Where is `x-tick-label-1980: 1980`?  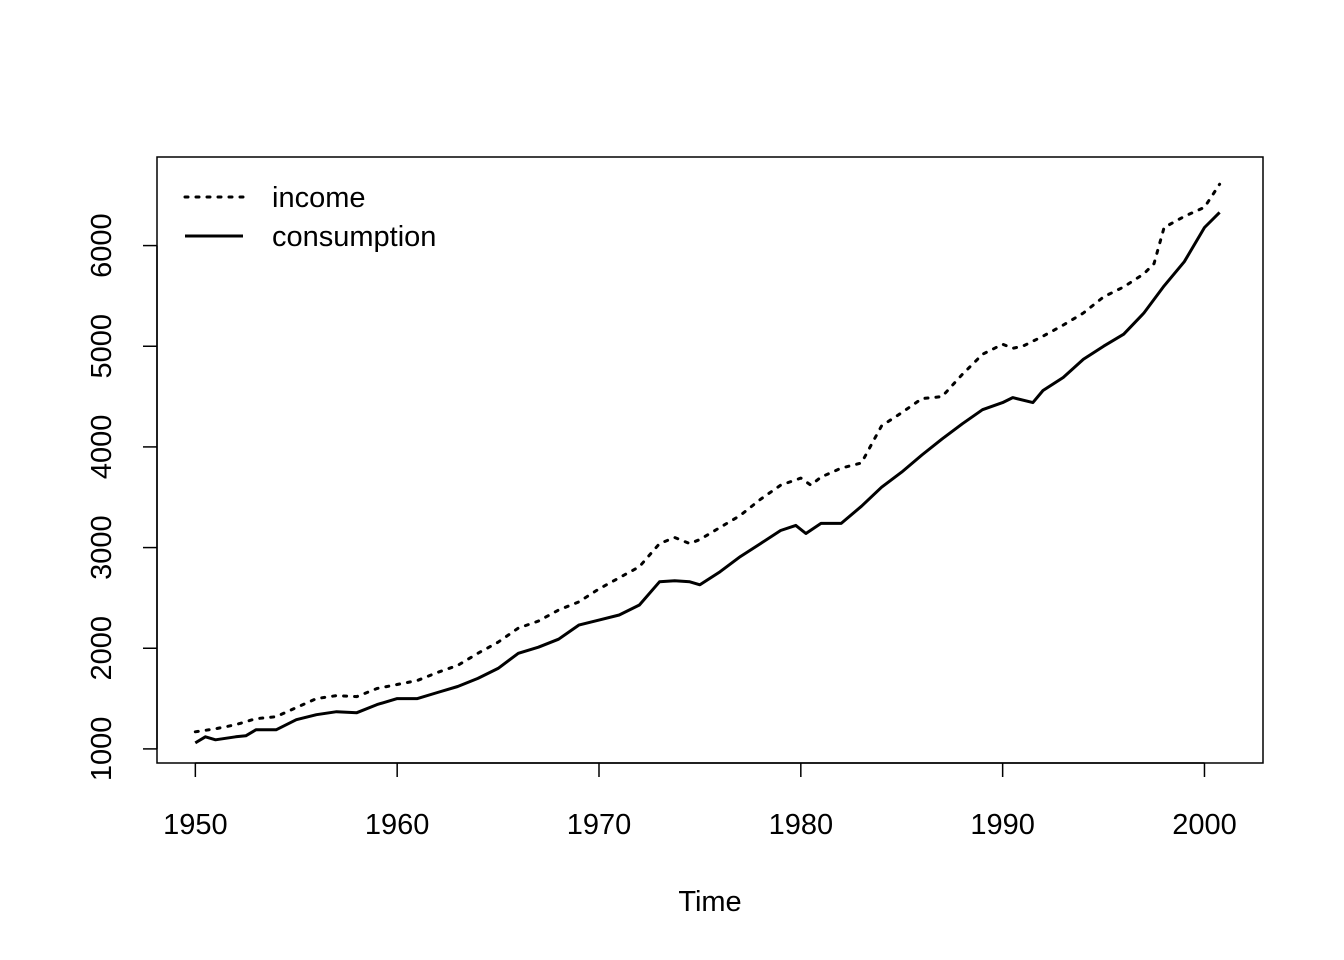
x-tick-label-1980: 1980 is located at coordinates (801, 825).